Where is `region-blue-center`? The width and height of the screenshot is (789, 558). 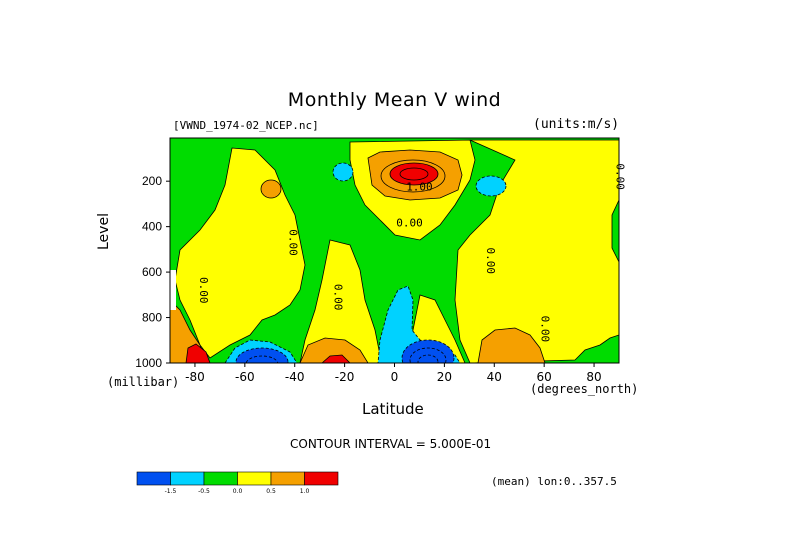 region-blue-center is located at coordinates (428, 351).